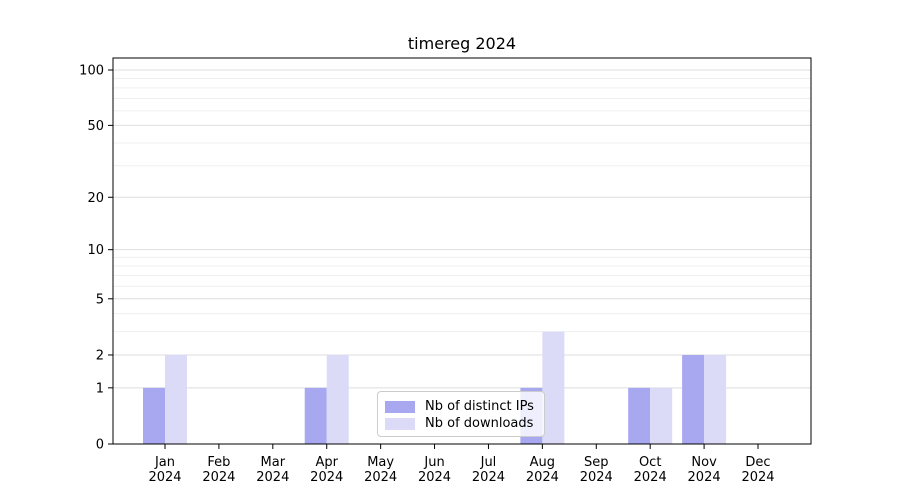 The image size is (900, 500). Describe the element at coordinates (91, 71) in the screenshot. I see `y-tick-label: 100` at that location.